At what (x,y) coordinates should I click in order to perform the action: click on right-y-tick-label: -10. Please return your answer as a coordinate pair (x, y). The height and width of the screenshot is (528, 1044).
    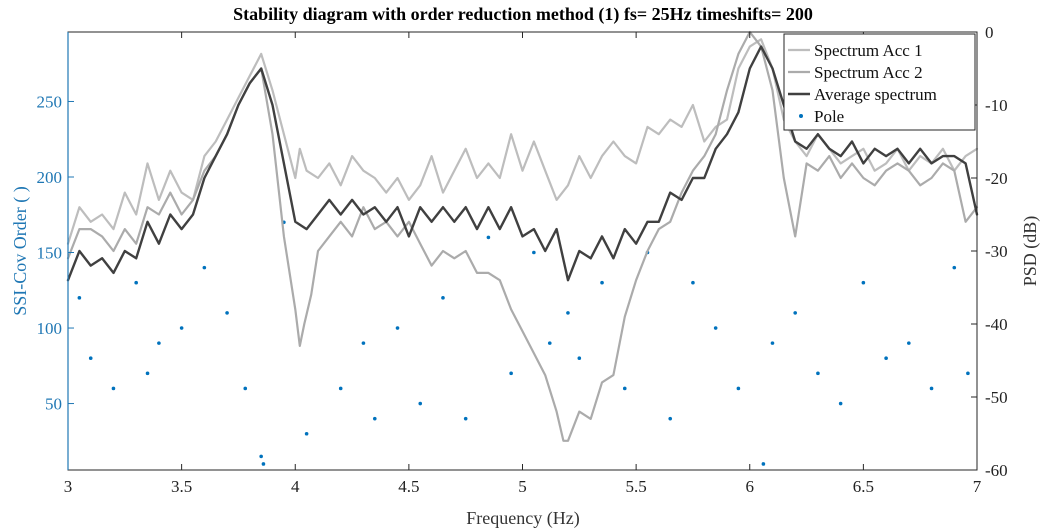
    Looking at the image, I should click on (996, 105).